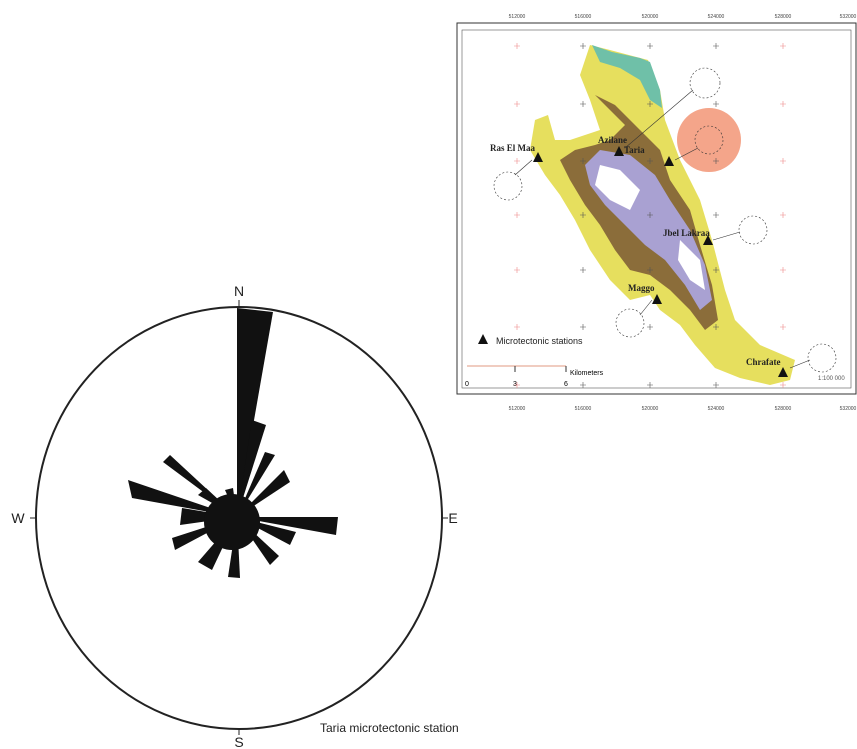  Describe the element at coordinates (452, 518) in the screenshot. I see `compass-e: E` at that location.